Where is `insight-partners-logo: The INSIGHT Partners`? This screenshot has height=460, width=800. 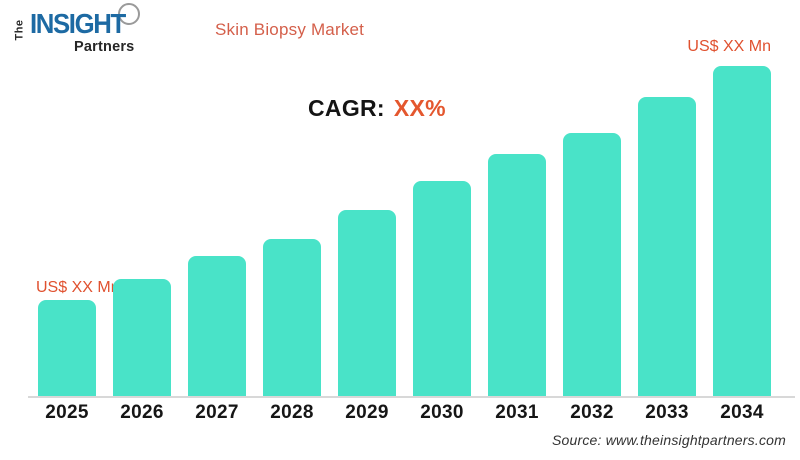
insight-partners-logo: The INSIGHT Partners is located at coordinates (86, 31).